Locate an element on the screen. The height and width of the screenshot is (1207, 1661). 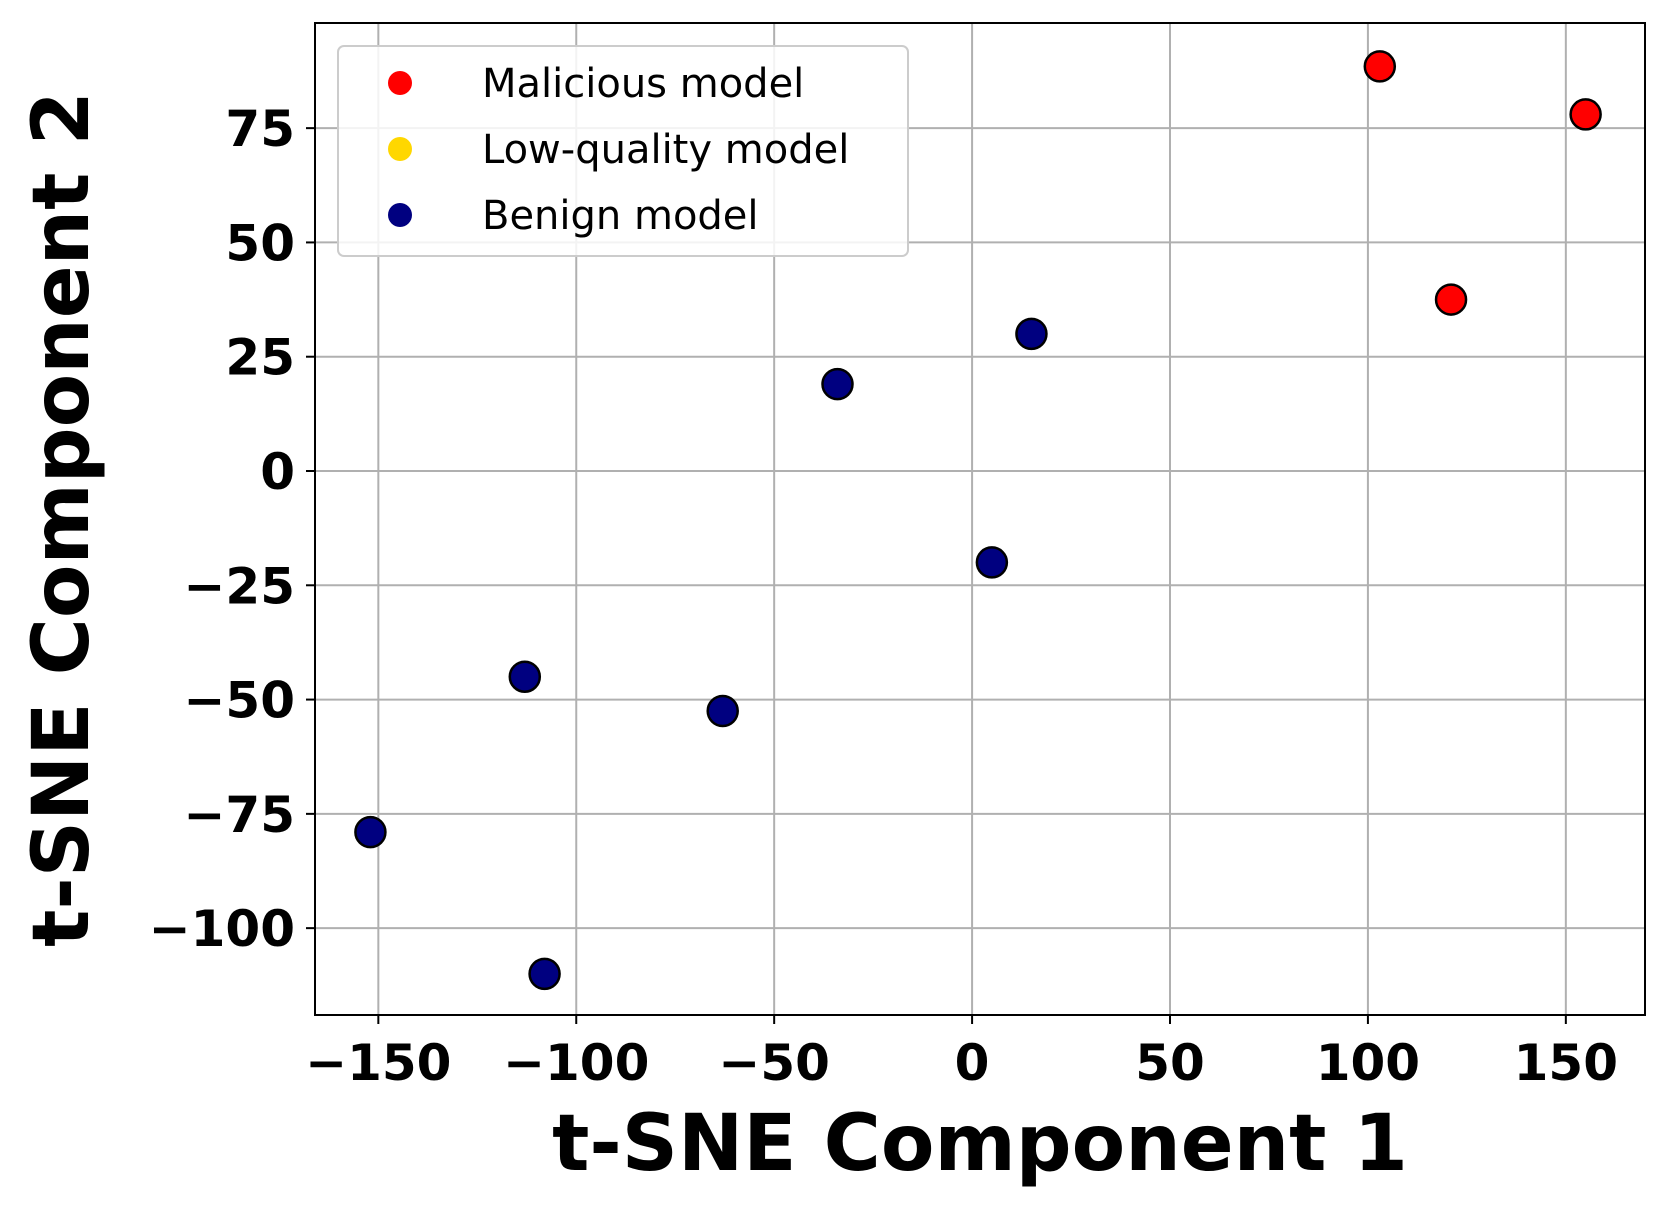
x-tick-label: 50 is located at coordinates (1170, 1063).